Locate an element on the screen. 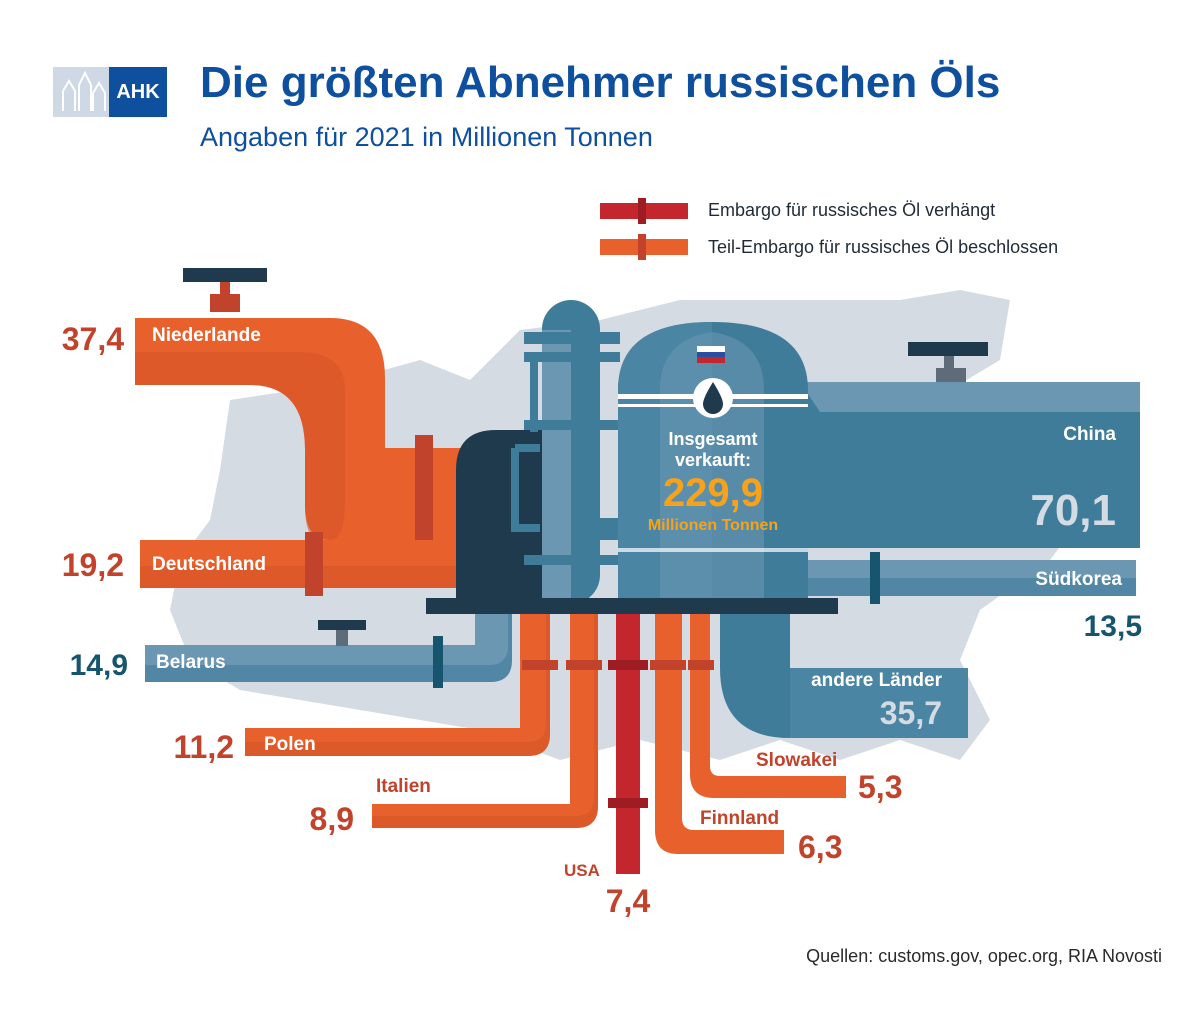 The height and width of the screenshot is (1014, 1200). base-plate is located at coordinates (632, 606).